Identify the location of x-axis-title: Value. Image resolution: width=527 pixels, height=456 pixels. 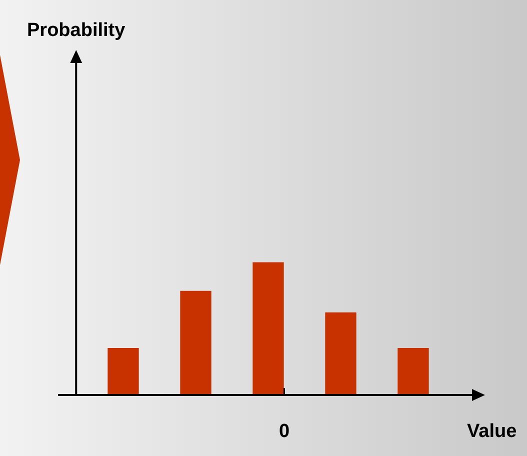
(492, 431).